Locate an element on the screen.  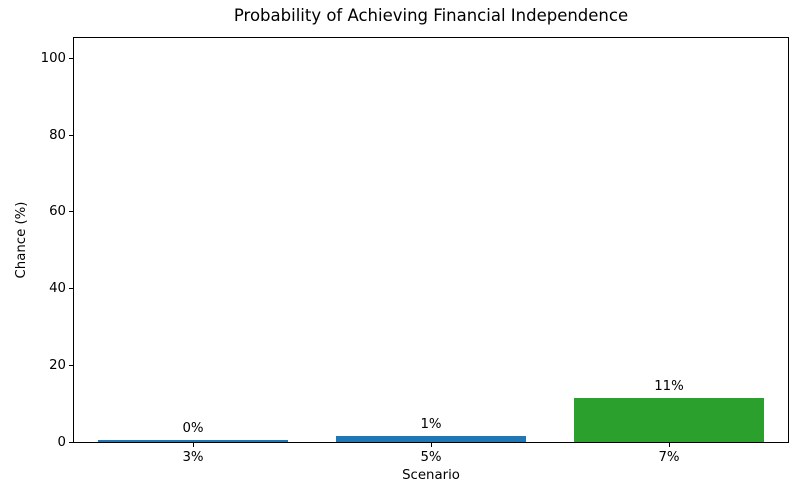
y-tick-label: 0 is located at coordinates (61, 442).